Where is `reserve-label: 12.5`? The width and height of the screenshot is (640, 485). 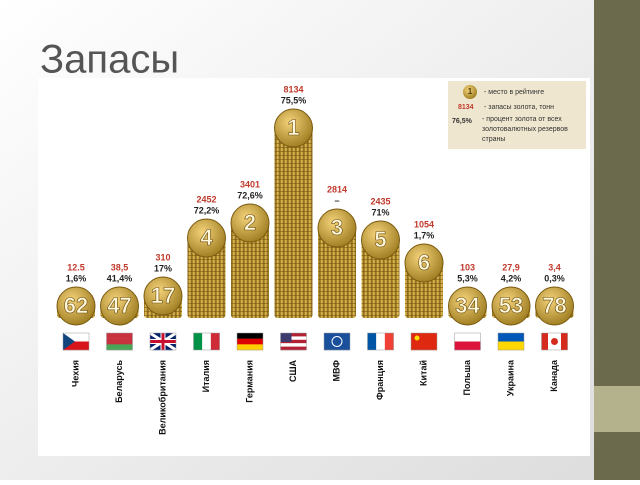 reserve-label: 12.5 is located at coordinates (76, 267).